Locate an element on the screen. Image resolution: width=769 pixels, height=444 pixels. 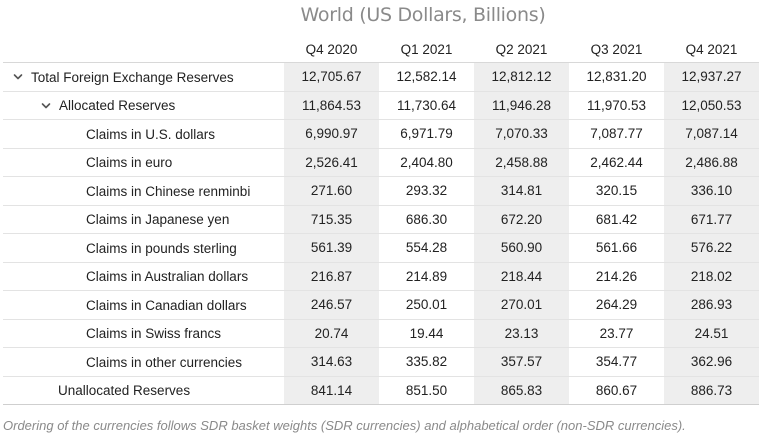
value-cell: 7,070.33 is located at coordinates (521, 134).